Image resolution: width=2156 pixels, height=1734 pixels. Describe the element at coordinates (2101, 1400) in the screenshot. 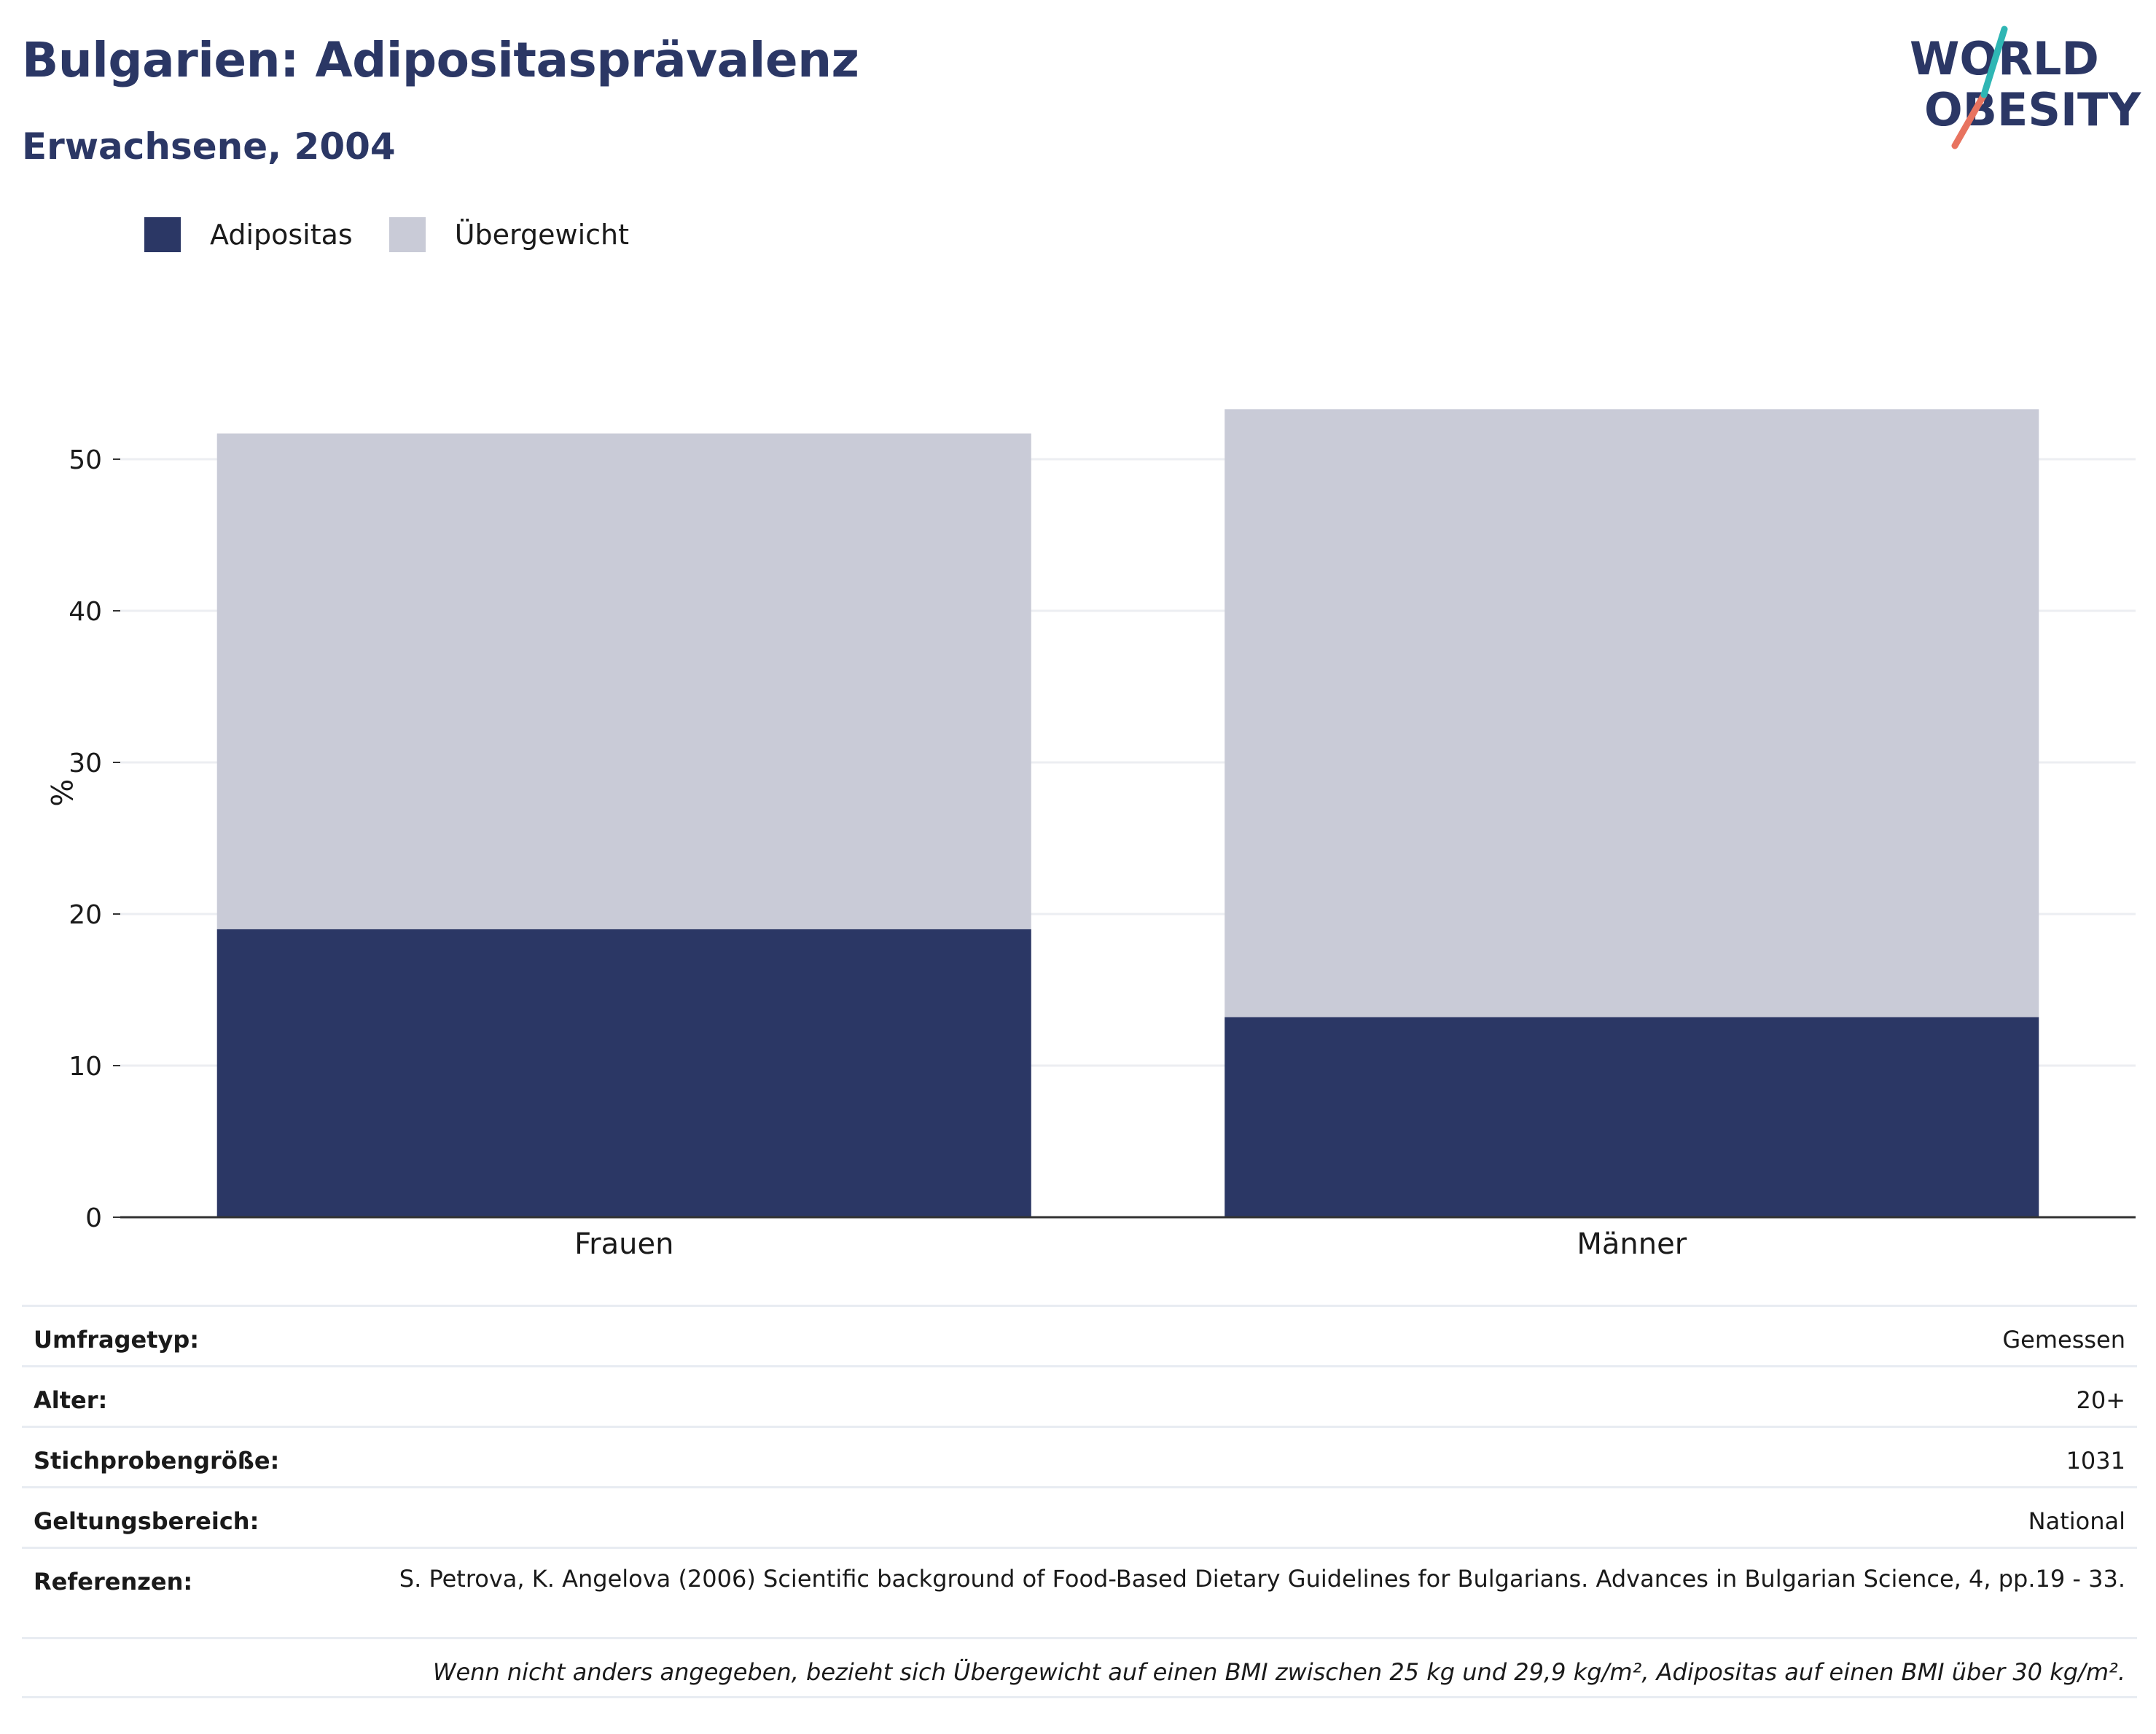

I see `meta-value: 20+` at that location.